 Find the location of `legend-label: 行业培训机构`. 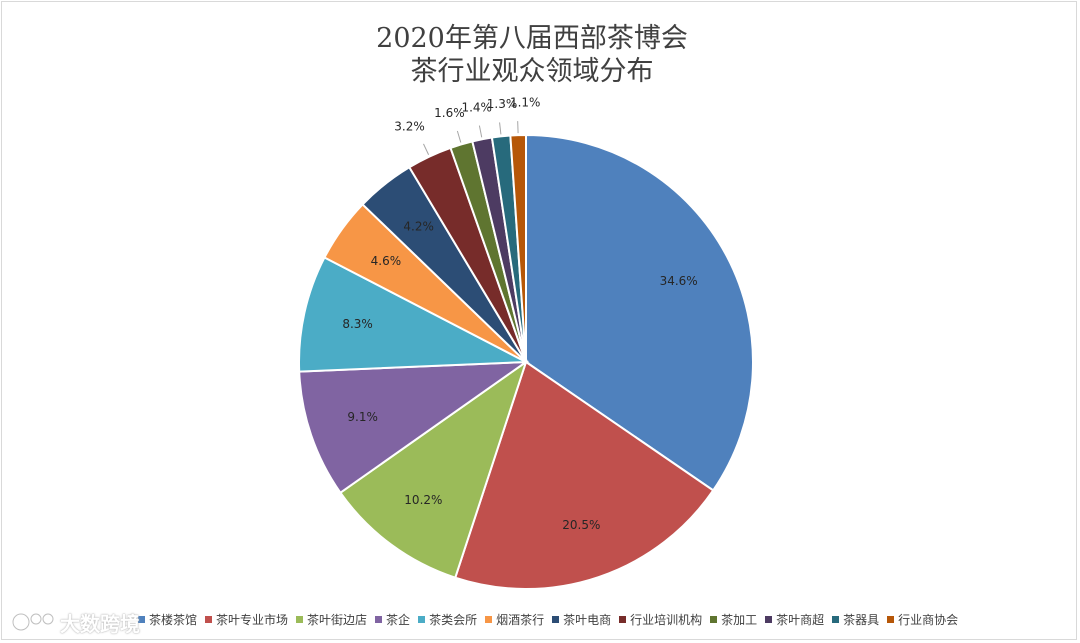

legend-label: 行业培训机构 is located at coordinates (666, 619).